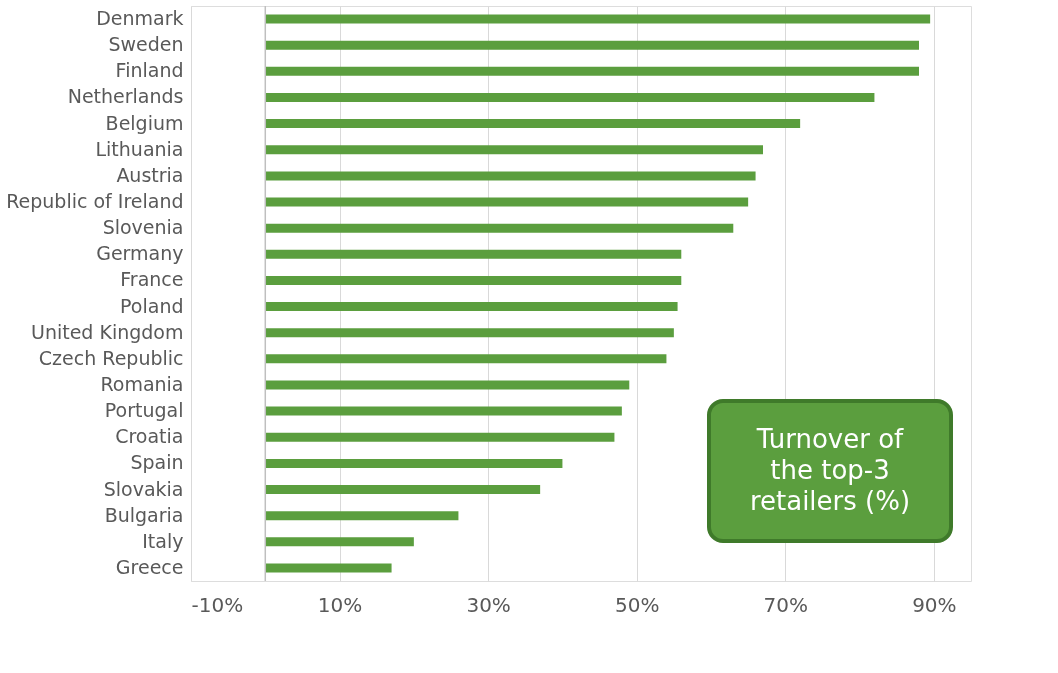 The height and width of the screenshot is (673, 1058). I want to click on y-tick-label: France, so click(152, 279).